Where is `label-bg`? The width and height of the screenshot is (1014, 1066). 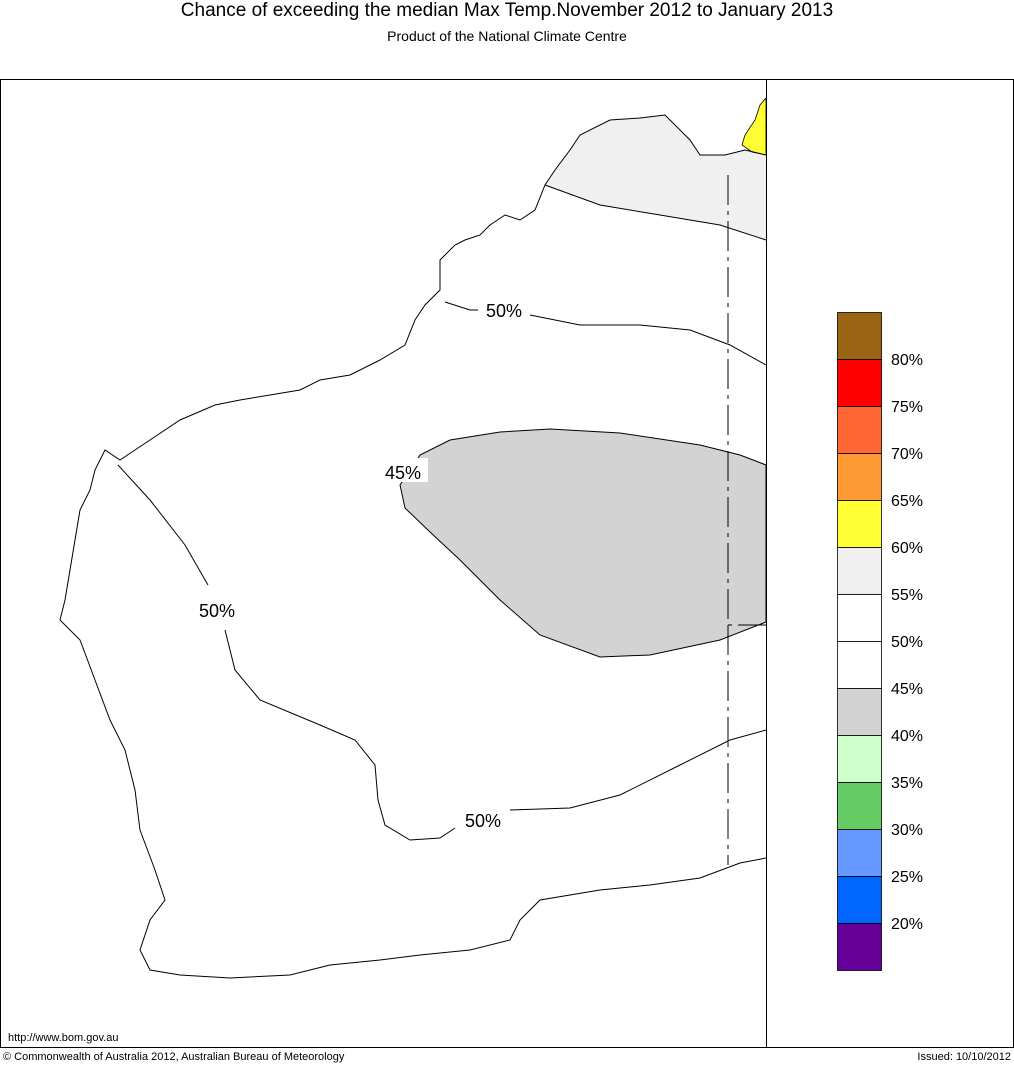
label-bg is located at coordinates (404, 470).